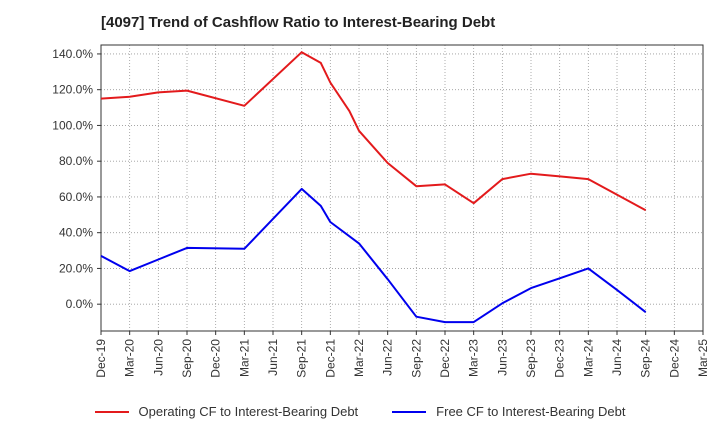  Describe the element at coordinates (302, 358) in the screenshot. I see `x-tick-label: Sep-21` at that location.